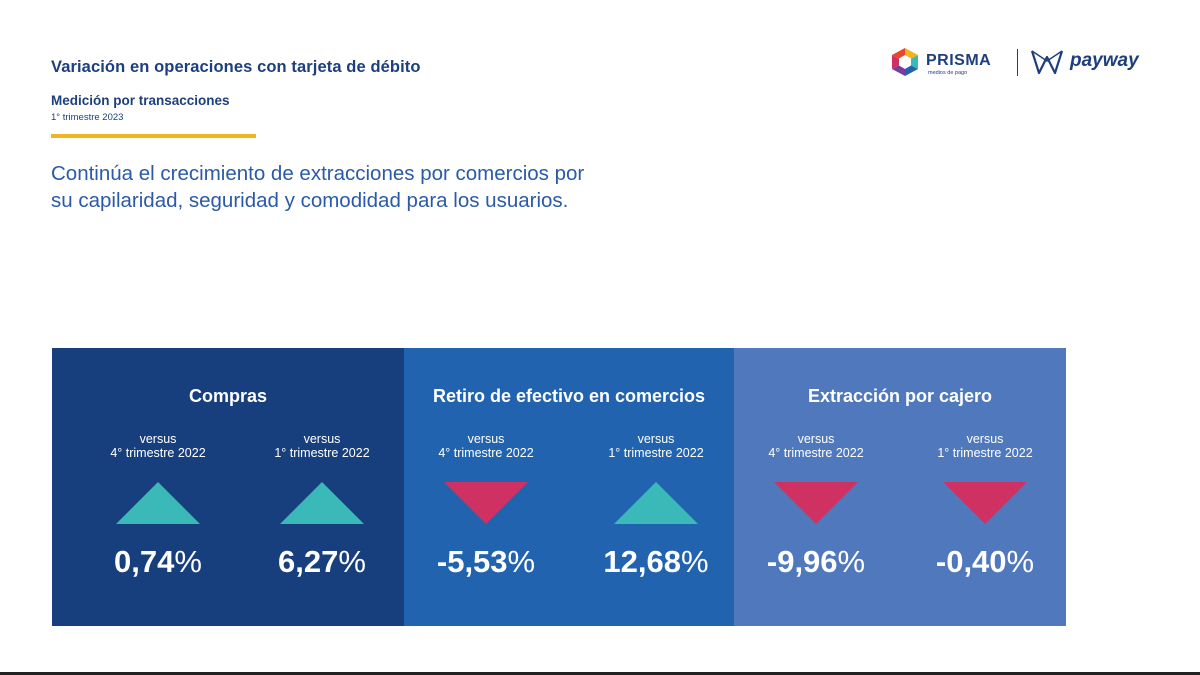 The width and height of the screenshot is (1200, 675). What do you see at coordinates (802, 561) in the screenshot?
I see `percentage-number: -9,96` at bounding box center [802, 561].